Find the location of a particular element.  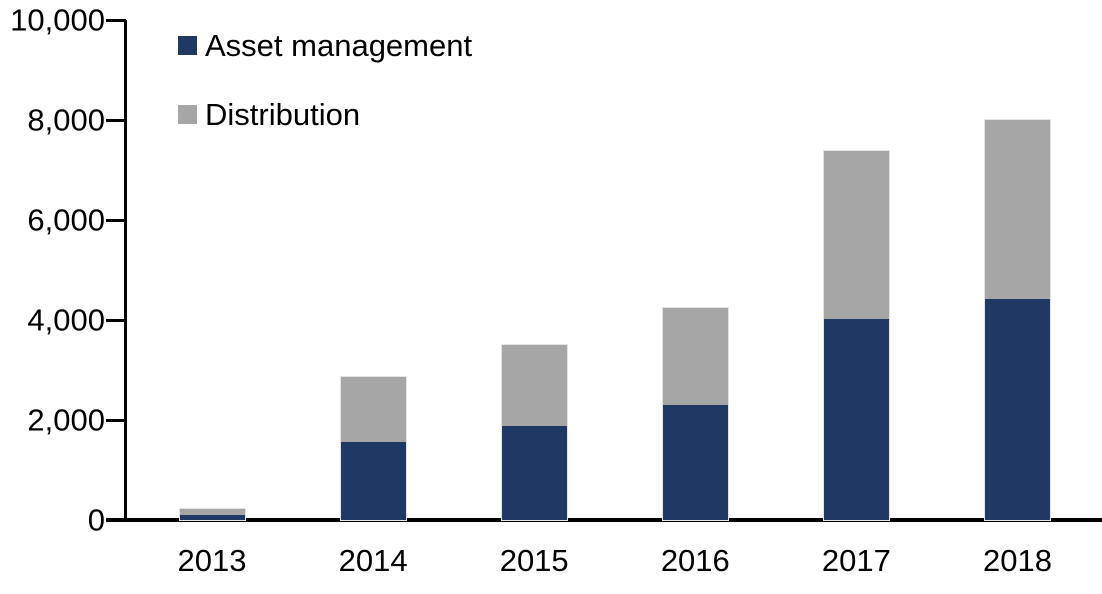

bar-2014 is located at coordinates (373, 448).